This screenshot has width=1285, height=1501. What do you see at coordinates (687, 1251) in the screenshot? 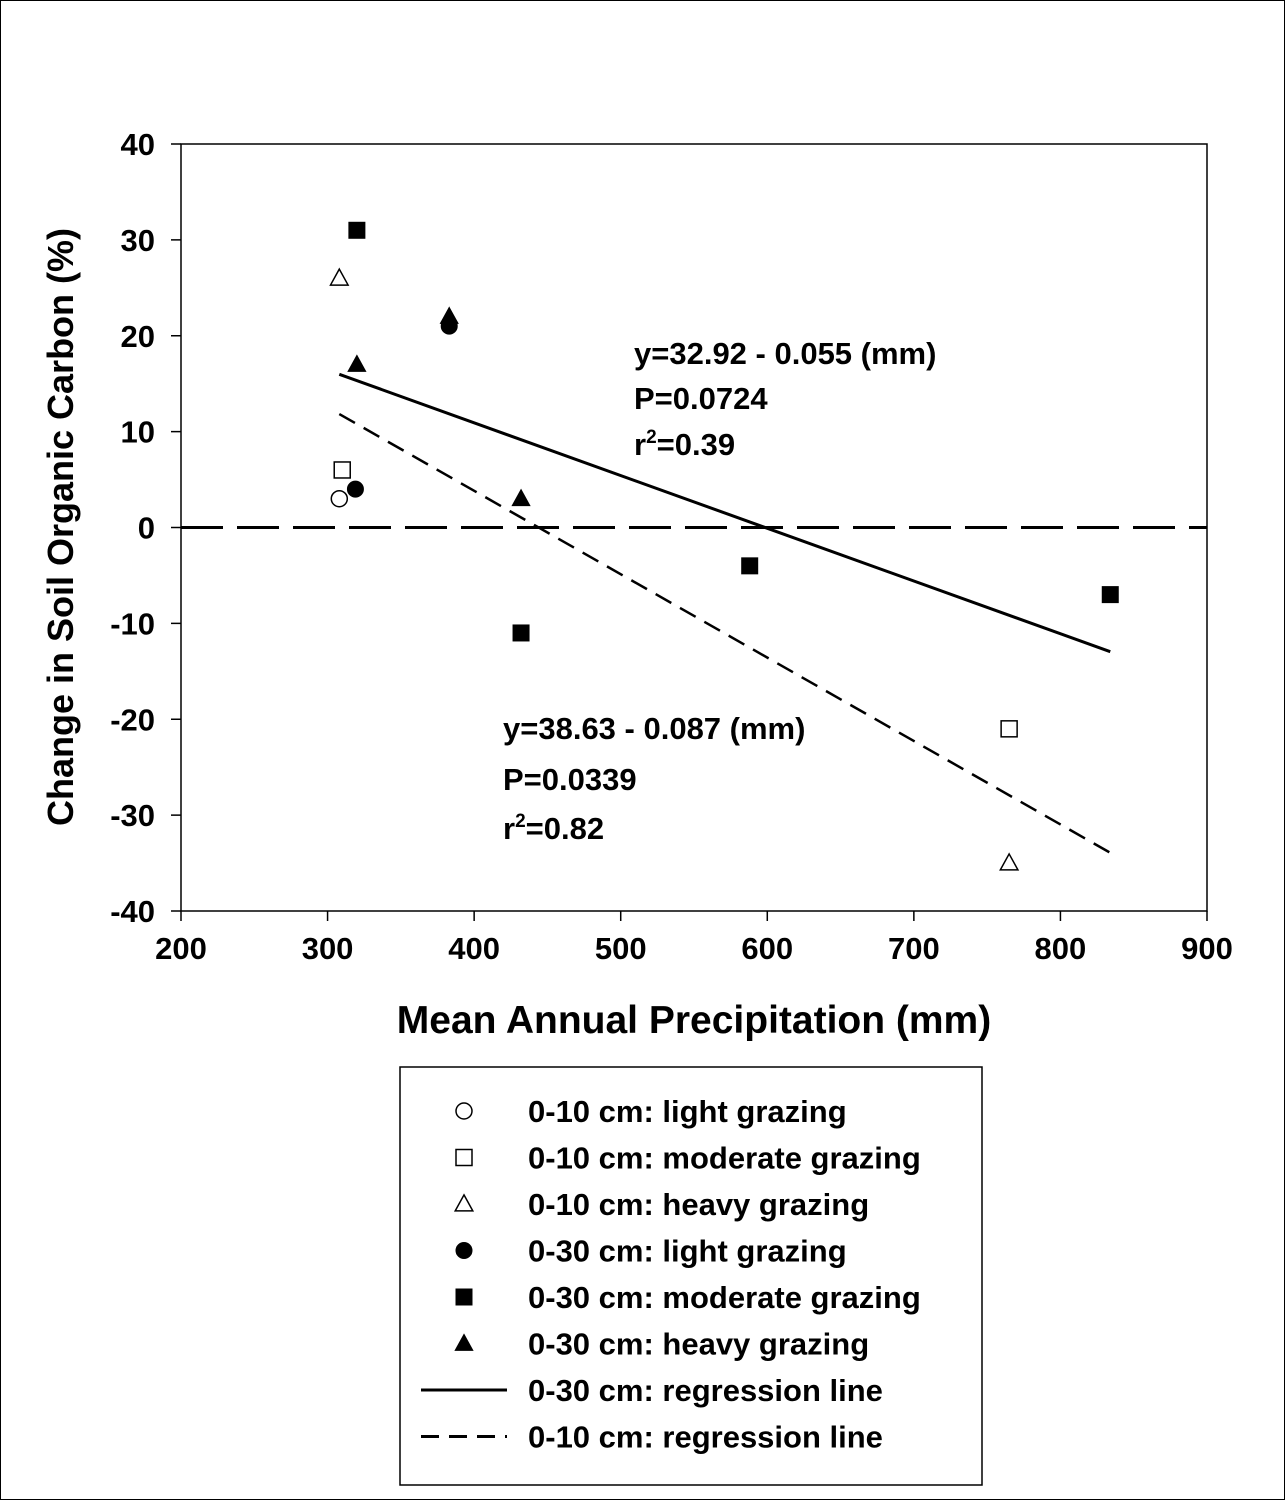
I see `legend-label-3: 0-30 cm: light grazing` at bounding box center [687, 1251].